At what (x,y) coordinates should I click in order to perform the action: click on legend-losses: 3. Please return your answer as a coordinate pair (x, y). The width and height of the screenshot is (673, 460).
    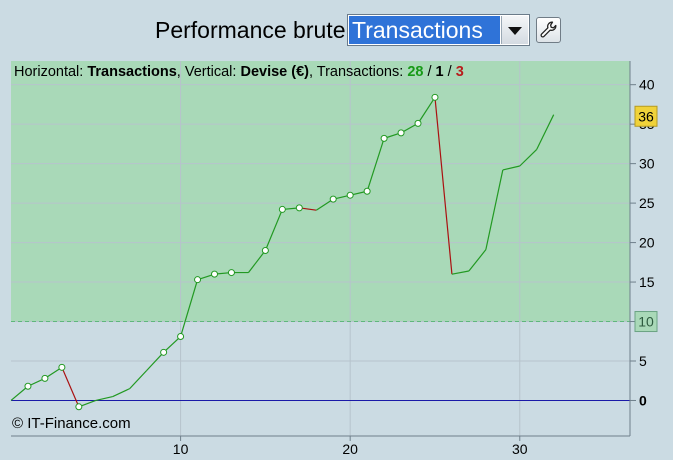
    Looking at the image, I should click on (459, 72).